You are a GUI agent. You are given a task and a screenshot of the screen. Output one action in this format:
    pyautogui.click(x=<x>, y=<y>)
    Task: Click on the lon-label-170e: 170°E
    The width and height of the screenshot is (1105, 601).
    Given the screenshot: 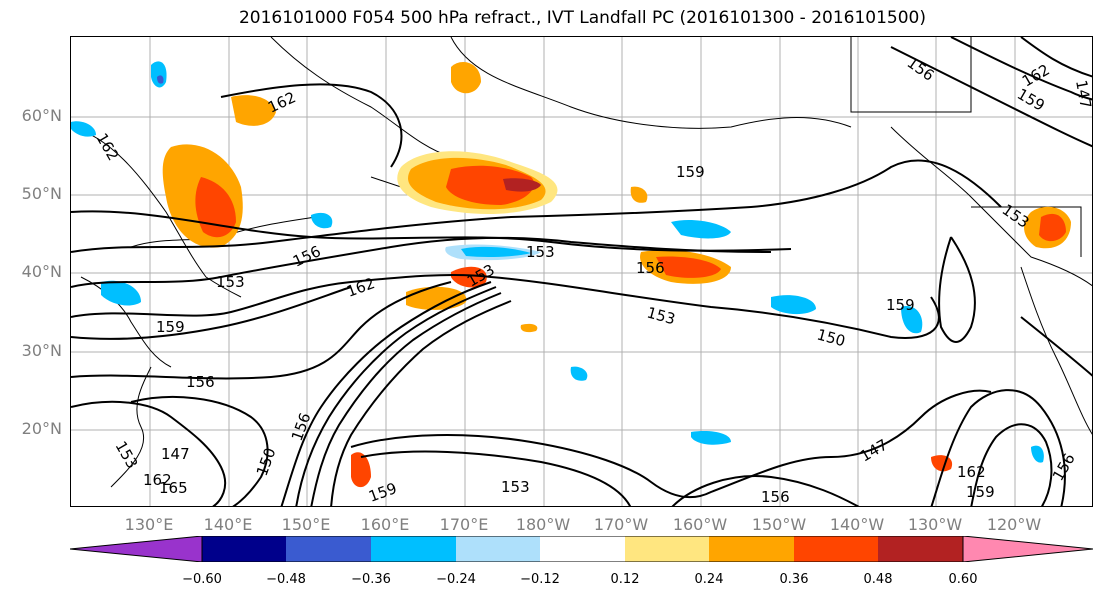 What is the action you would take?
    pyautogui.click(x=464, y=524)
    